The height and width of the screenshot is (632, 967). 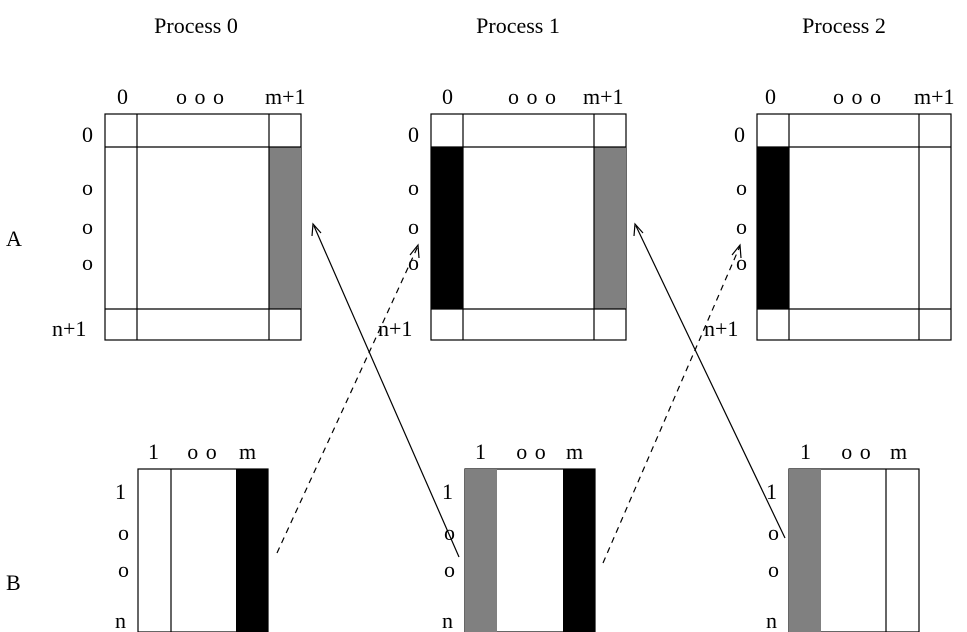 I want to click on matrix-b-process-2: 1 o o m 1 o o n, so click(x=843, y=535).